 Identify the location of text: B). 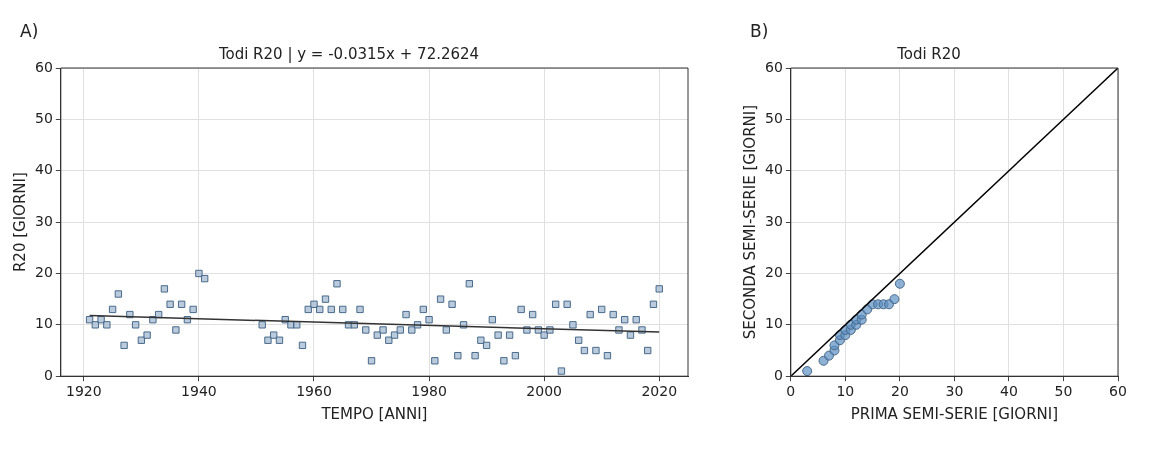
(759, 30).